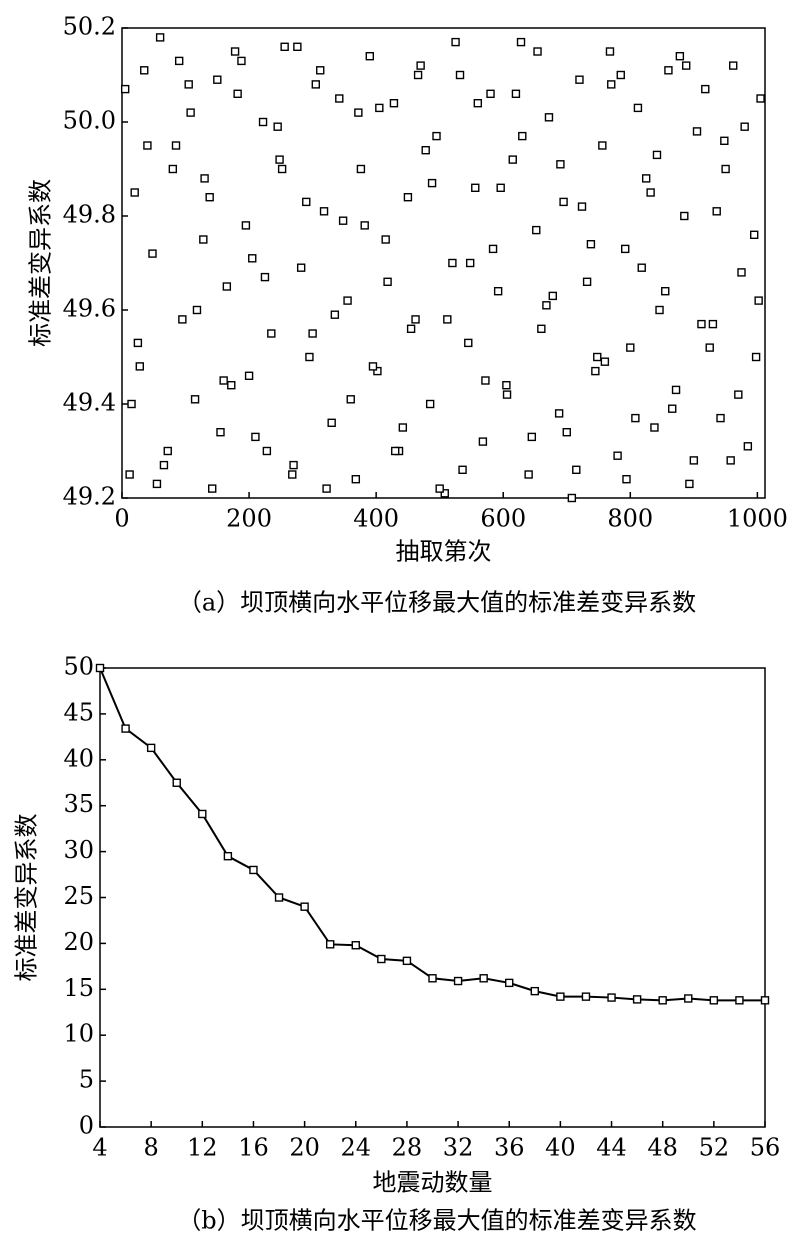 The width and height of the screenshot is (811, 1260). Describe the element at coordinates (202, 1148) in the screenshot. I see `x-tick-label: 12` at that location.